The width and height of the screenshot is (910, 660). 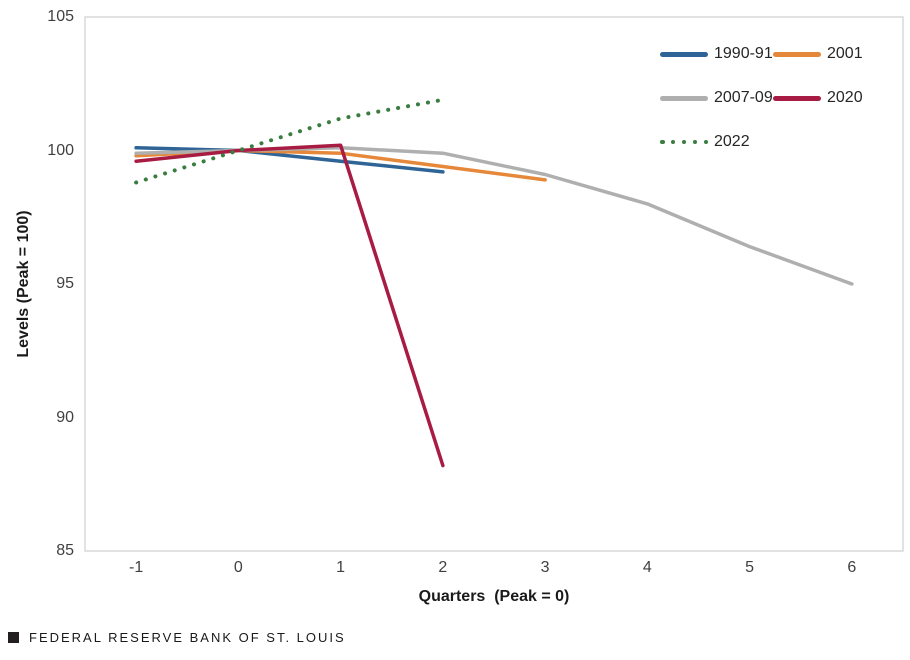 I want to click on stlouis-fed-logo-icon, so click(x=13, y=637).